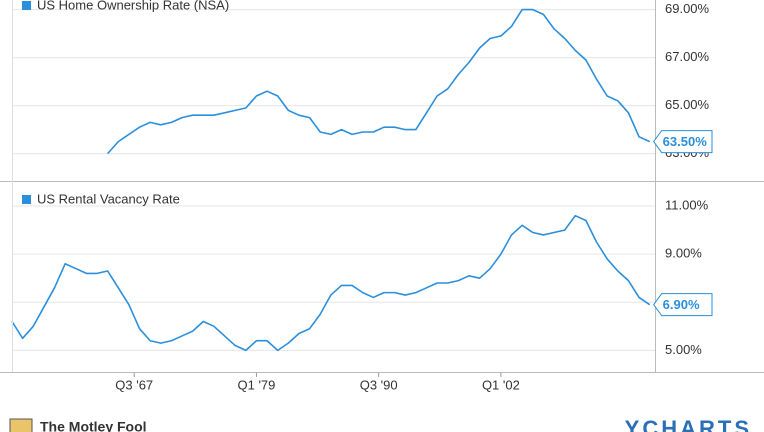 The height and width of the screenshot is (432, 764). What do you see at coordinates (687, 56) in the screenshot?
I see `y-tick-label: 67.00%` at bounding box center [687, 56].